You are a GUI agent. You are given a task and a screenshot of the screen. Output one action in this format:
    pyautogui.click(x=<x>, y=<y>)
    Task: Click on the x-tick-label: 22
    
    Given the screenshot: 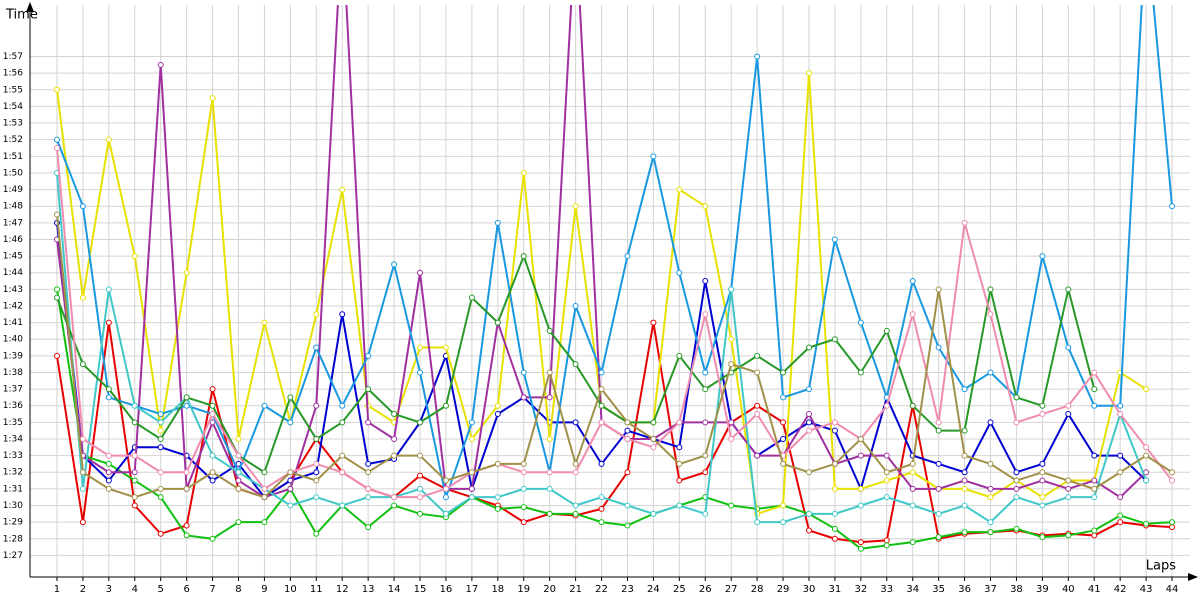 What is the action you would take?
    pyautogui.click(x=601, y=589)
    